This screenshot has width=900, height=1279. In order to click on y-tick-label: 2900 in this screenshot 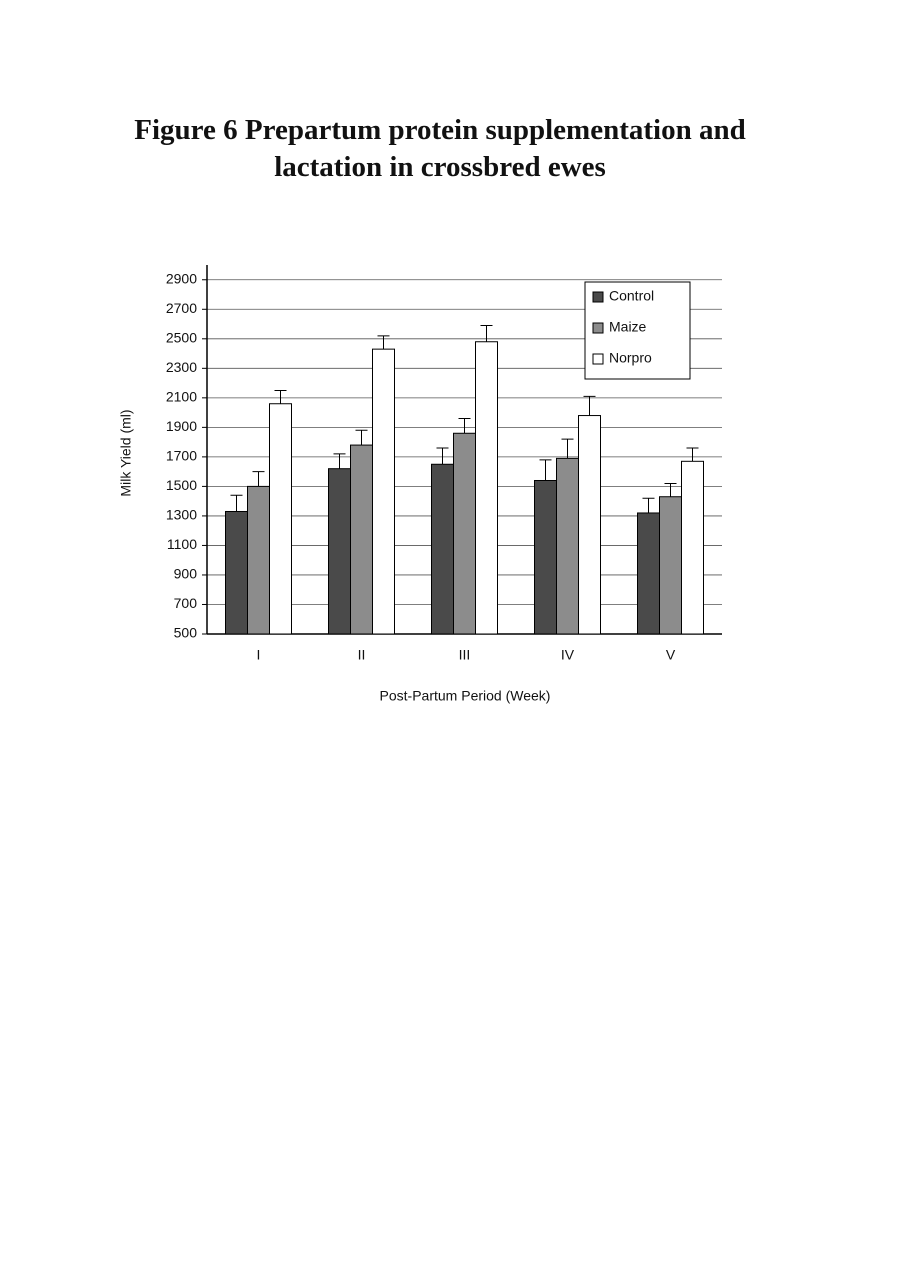, I will do `click(181, 278)`.